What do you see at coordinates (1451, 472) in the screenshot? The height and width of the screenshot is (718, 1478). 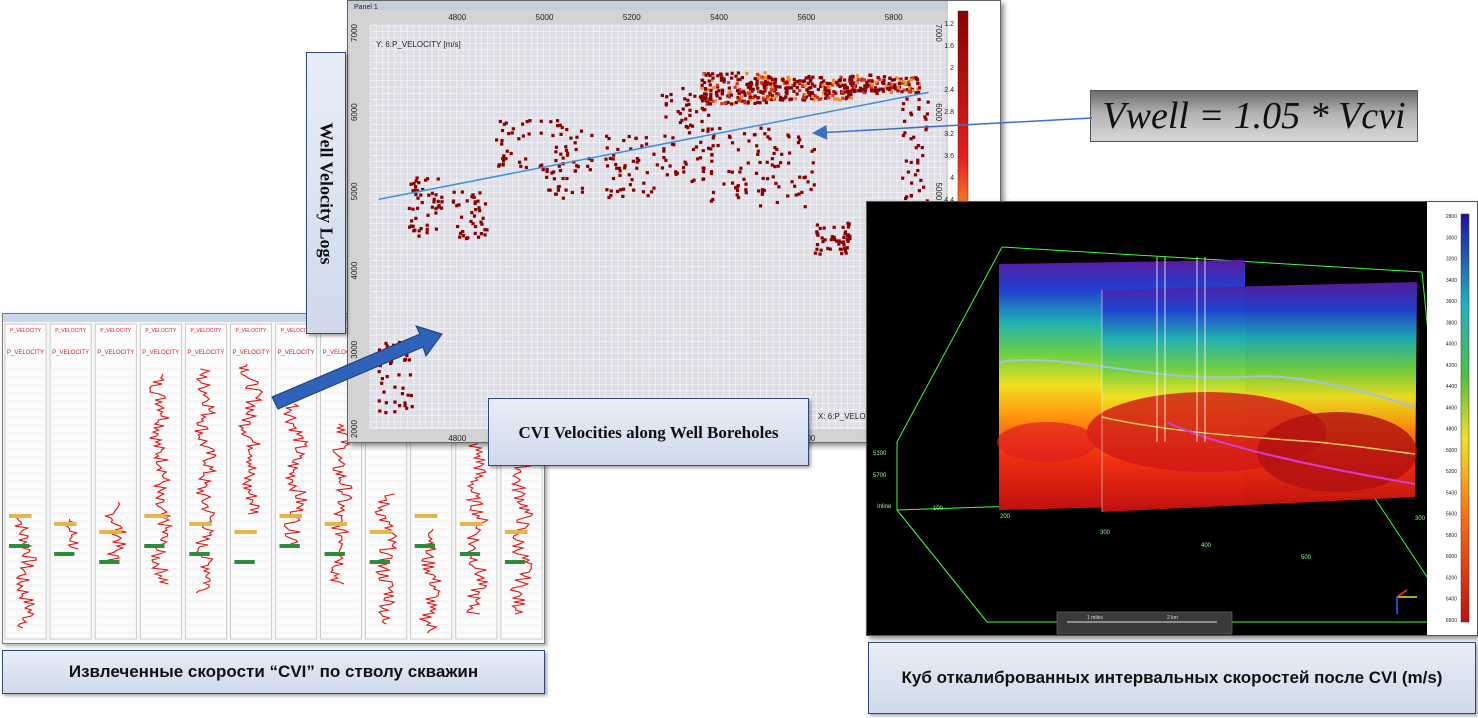 I see `cube-colorbar-tick: 5200` at bounding box center [1451, 472].